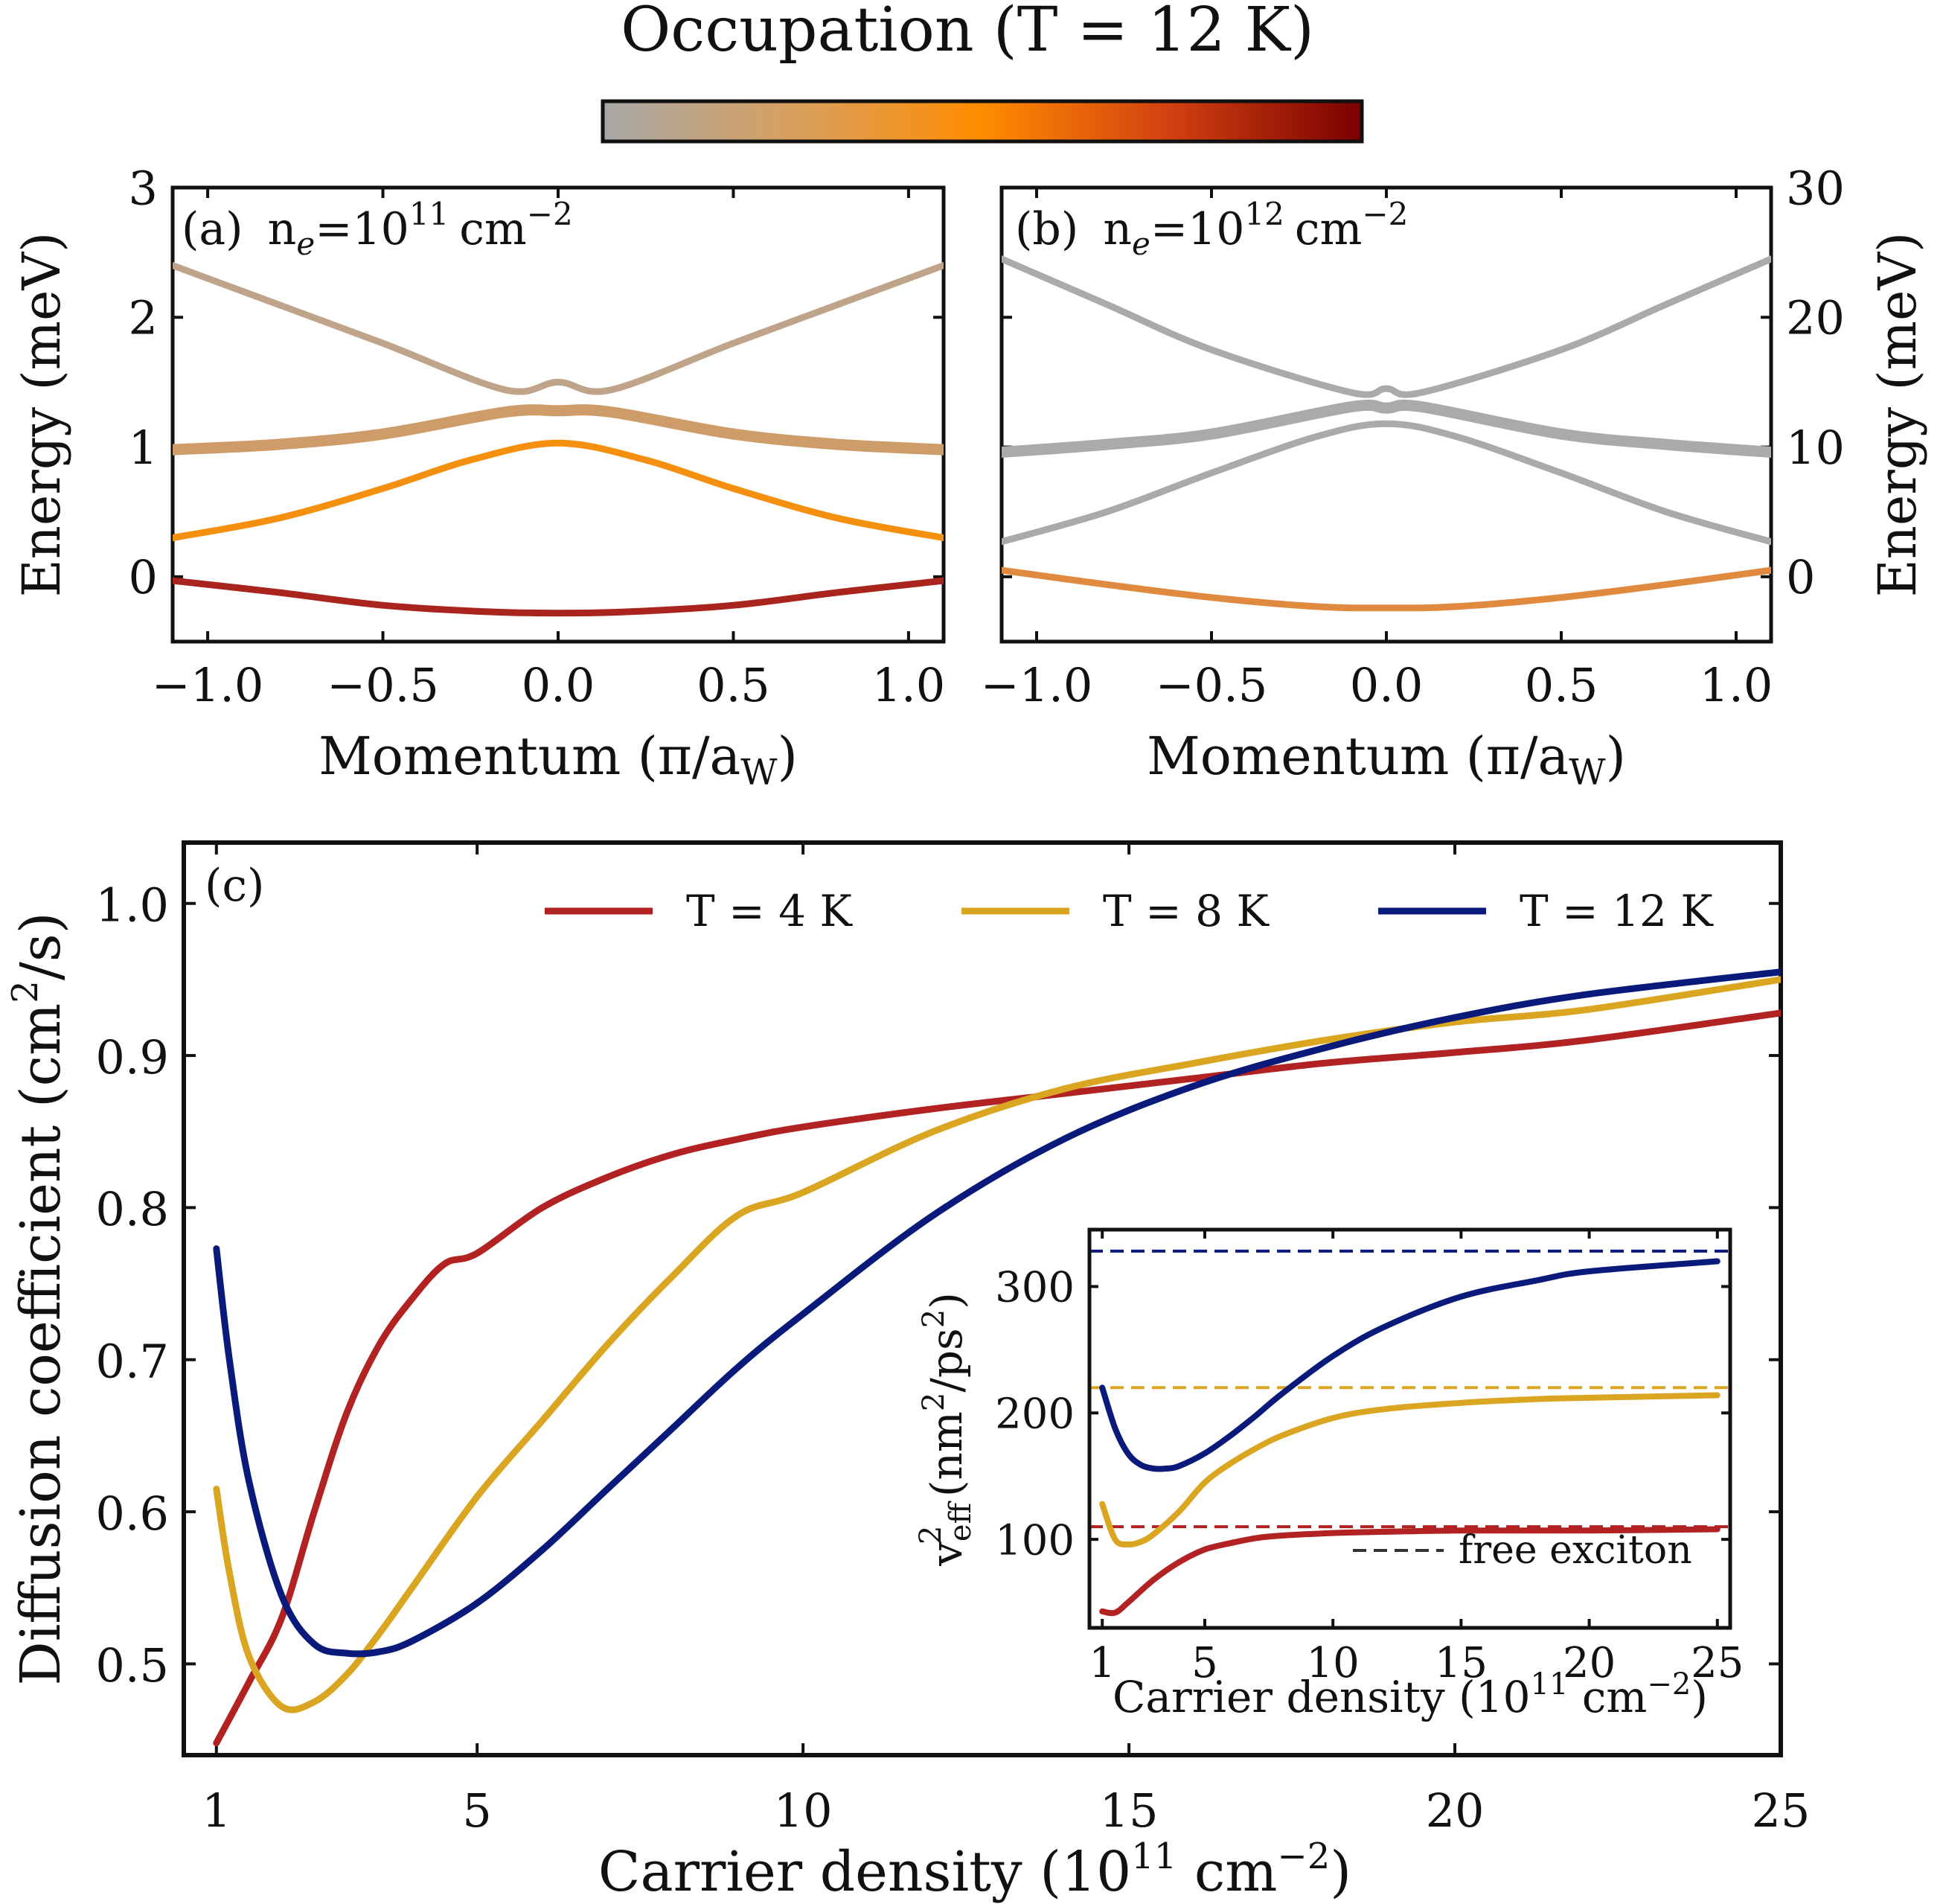  I want to click on y-tick-label: 200, so click(1035, 1414).